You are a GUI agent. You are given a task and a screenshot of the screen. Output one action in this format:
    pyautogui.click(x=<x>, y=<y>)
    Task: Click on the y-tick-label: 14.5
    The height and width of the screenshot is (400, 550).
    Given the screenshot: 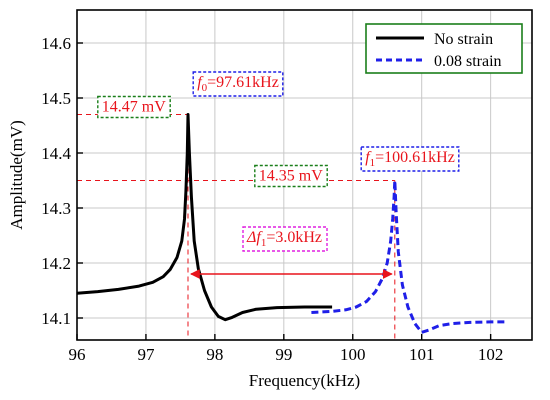 What is the action you would take?
    pyautogui.click(x=56, y=98)
    